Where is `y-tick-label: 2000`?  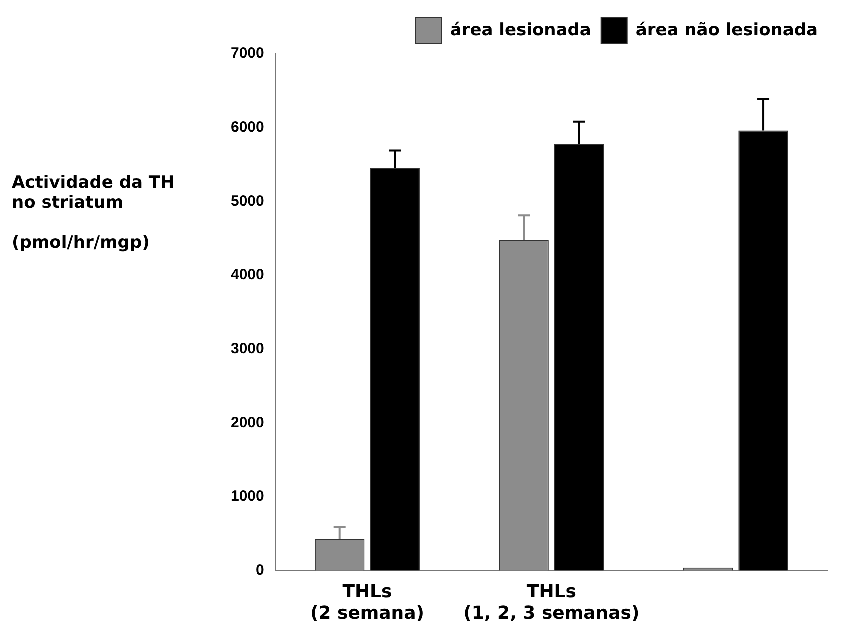 y-tick-label: 2000 is located at coordinates (247, 423).